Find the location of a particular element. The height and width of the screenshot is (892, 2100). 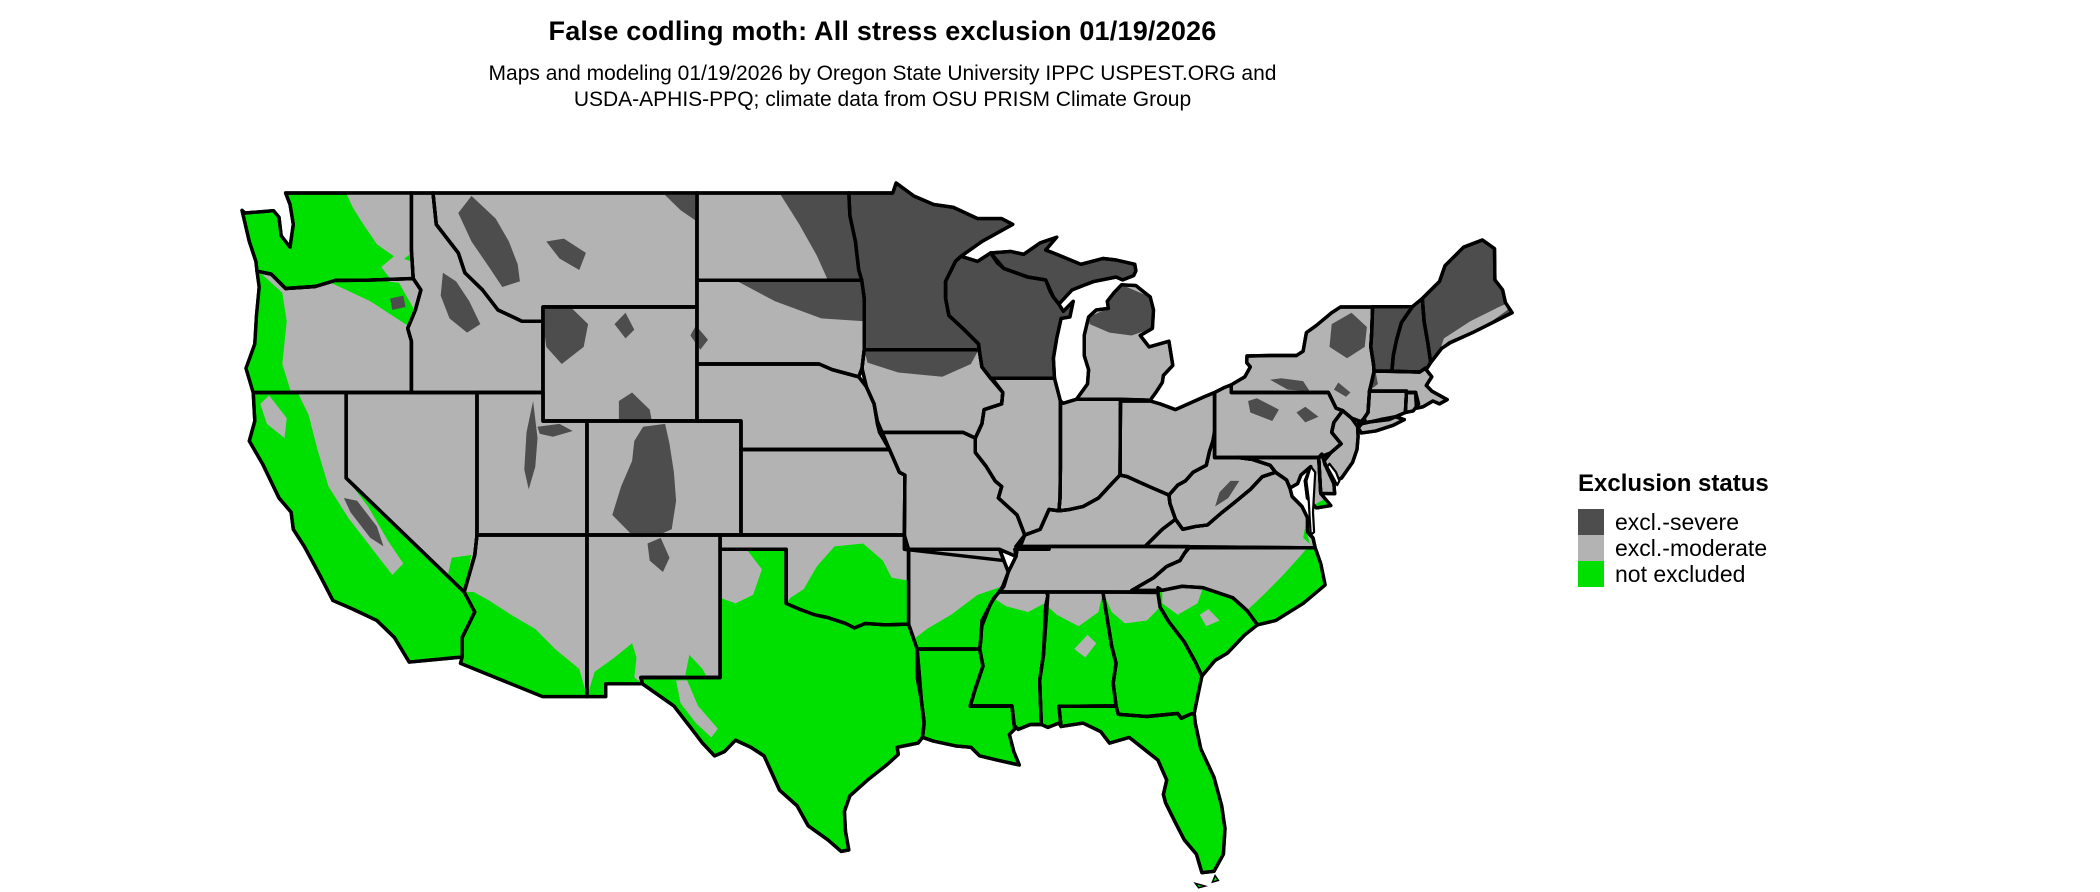

legend-item: not excluded is located at coordinates (1673, 574).